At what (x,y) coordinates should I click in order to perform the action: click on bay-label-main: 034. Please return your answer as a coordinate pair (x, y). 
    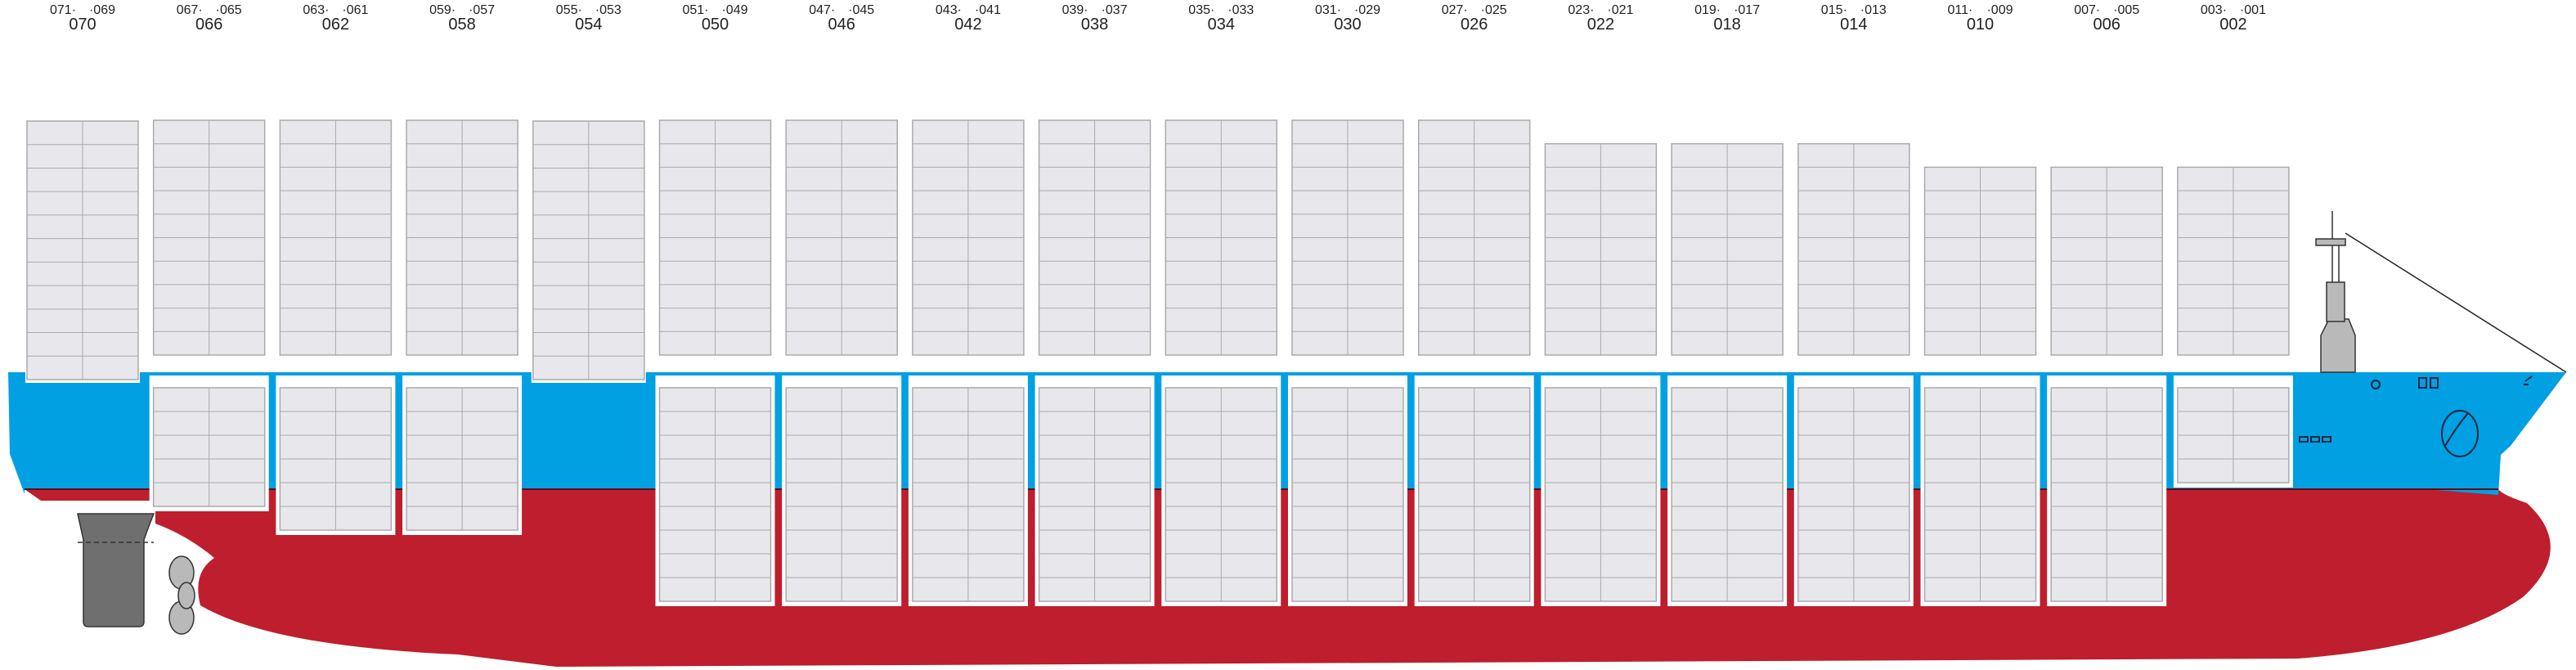
    Looking at the image, I should click on (1221, 25).